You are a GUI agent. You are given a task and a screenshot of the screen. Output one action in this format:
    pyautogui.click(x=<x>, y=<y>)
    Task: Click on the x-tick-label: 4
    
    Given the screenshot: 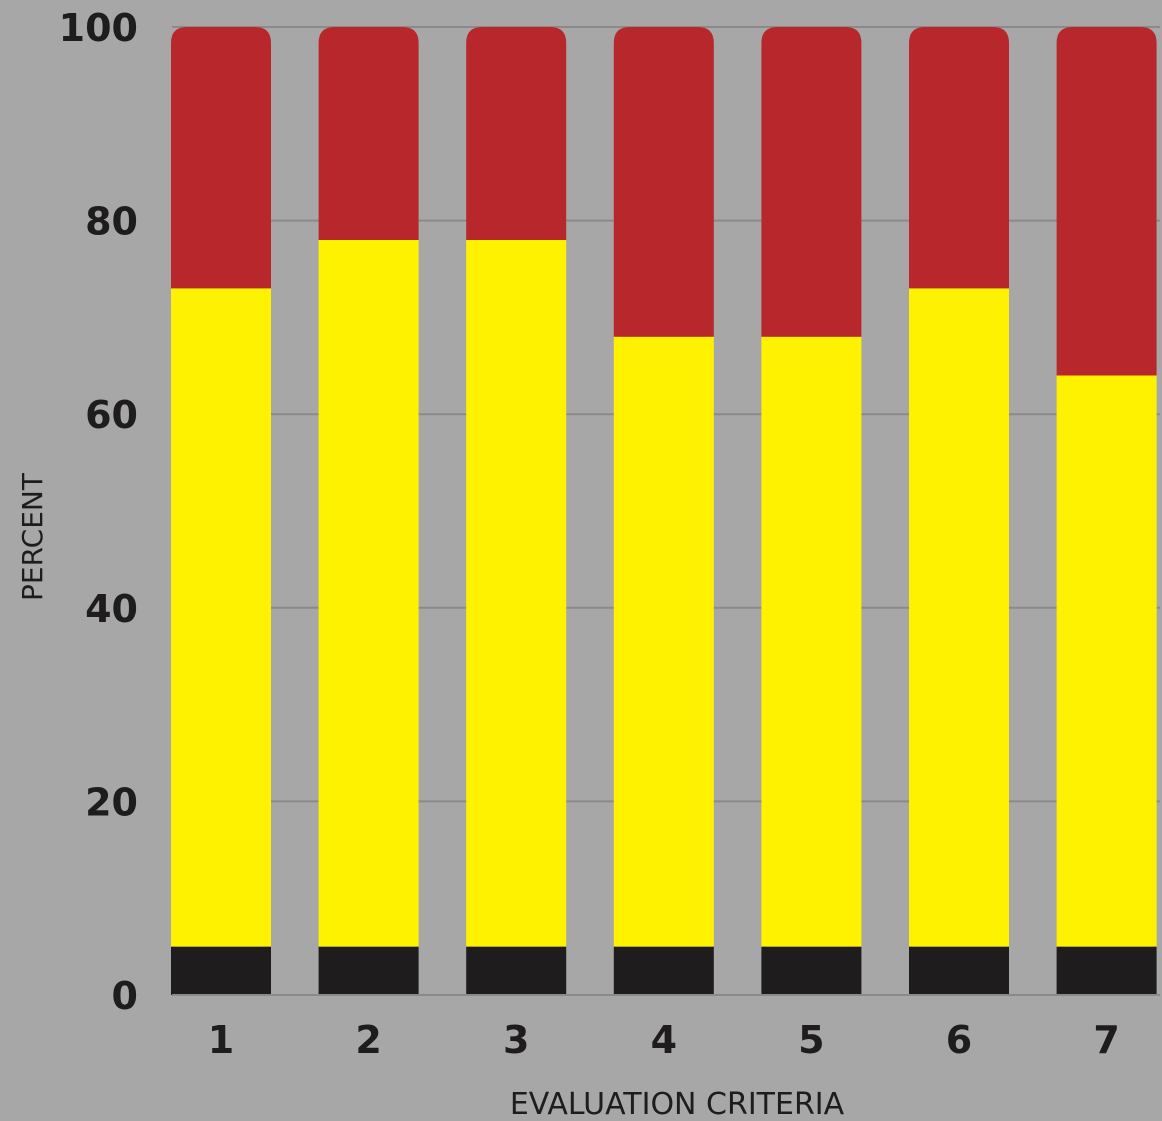 What is the action you would take?
    pyautogui.click(x=664, y=1040)
    